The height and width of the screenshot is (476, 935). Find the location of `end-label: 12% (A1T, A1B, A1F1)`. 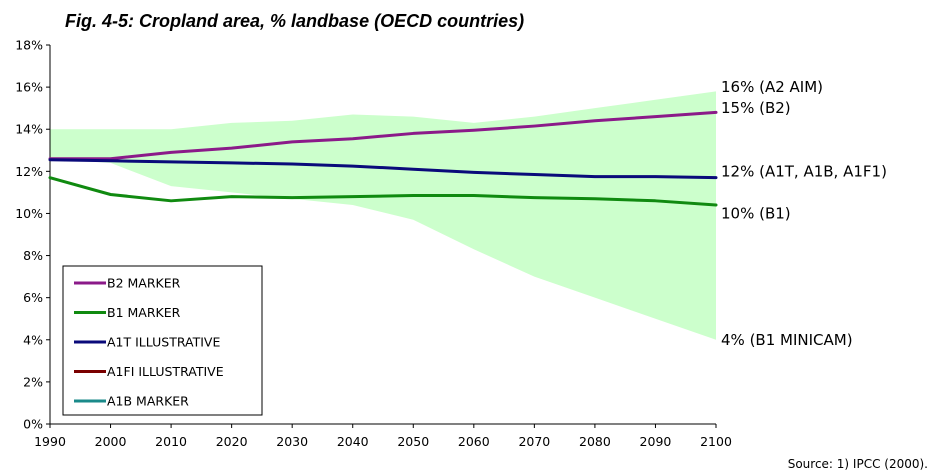

end-label: 12% (A1T, A1B, A1F1) is located at coordinates (804, 171).